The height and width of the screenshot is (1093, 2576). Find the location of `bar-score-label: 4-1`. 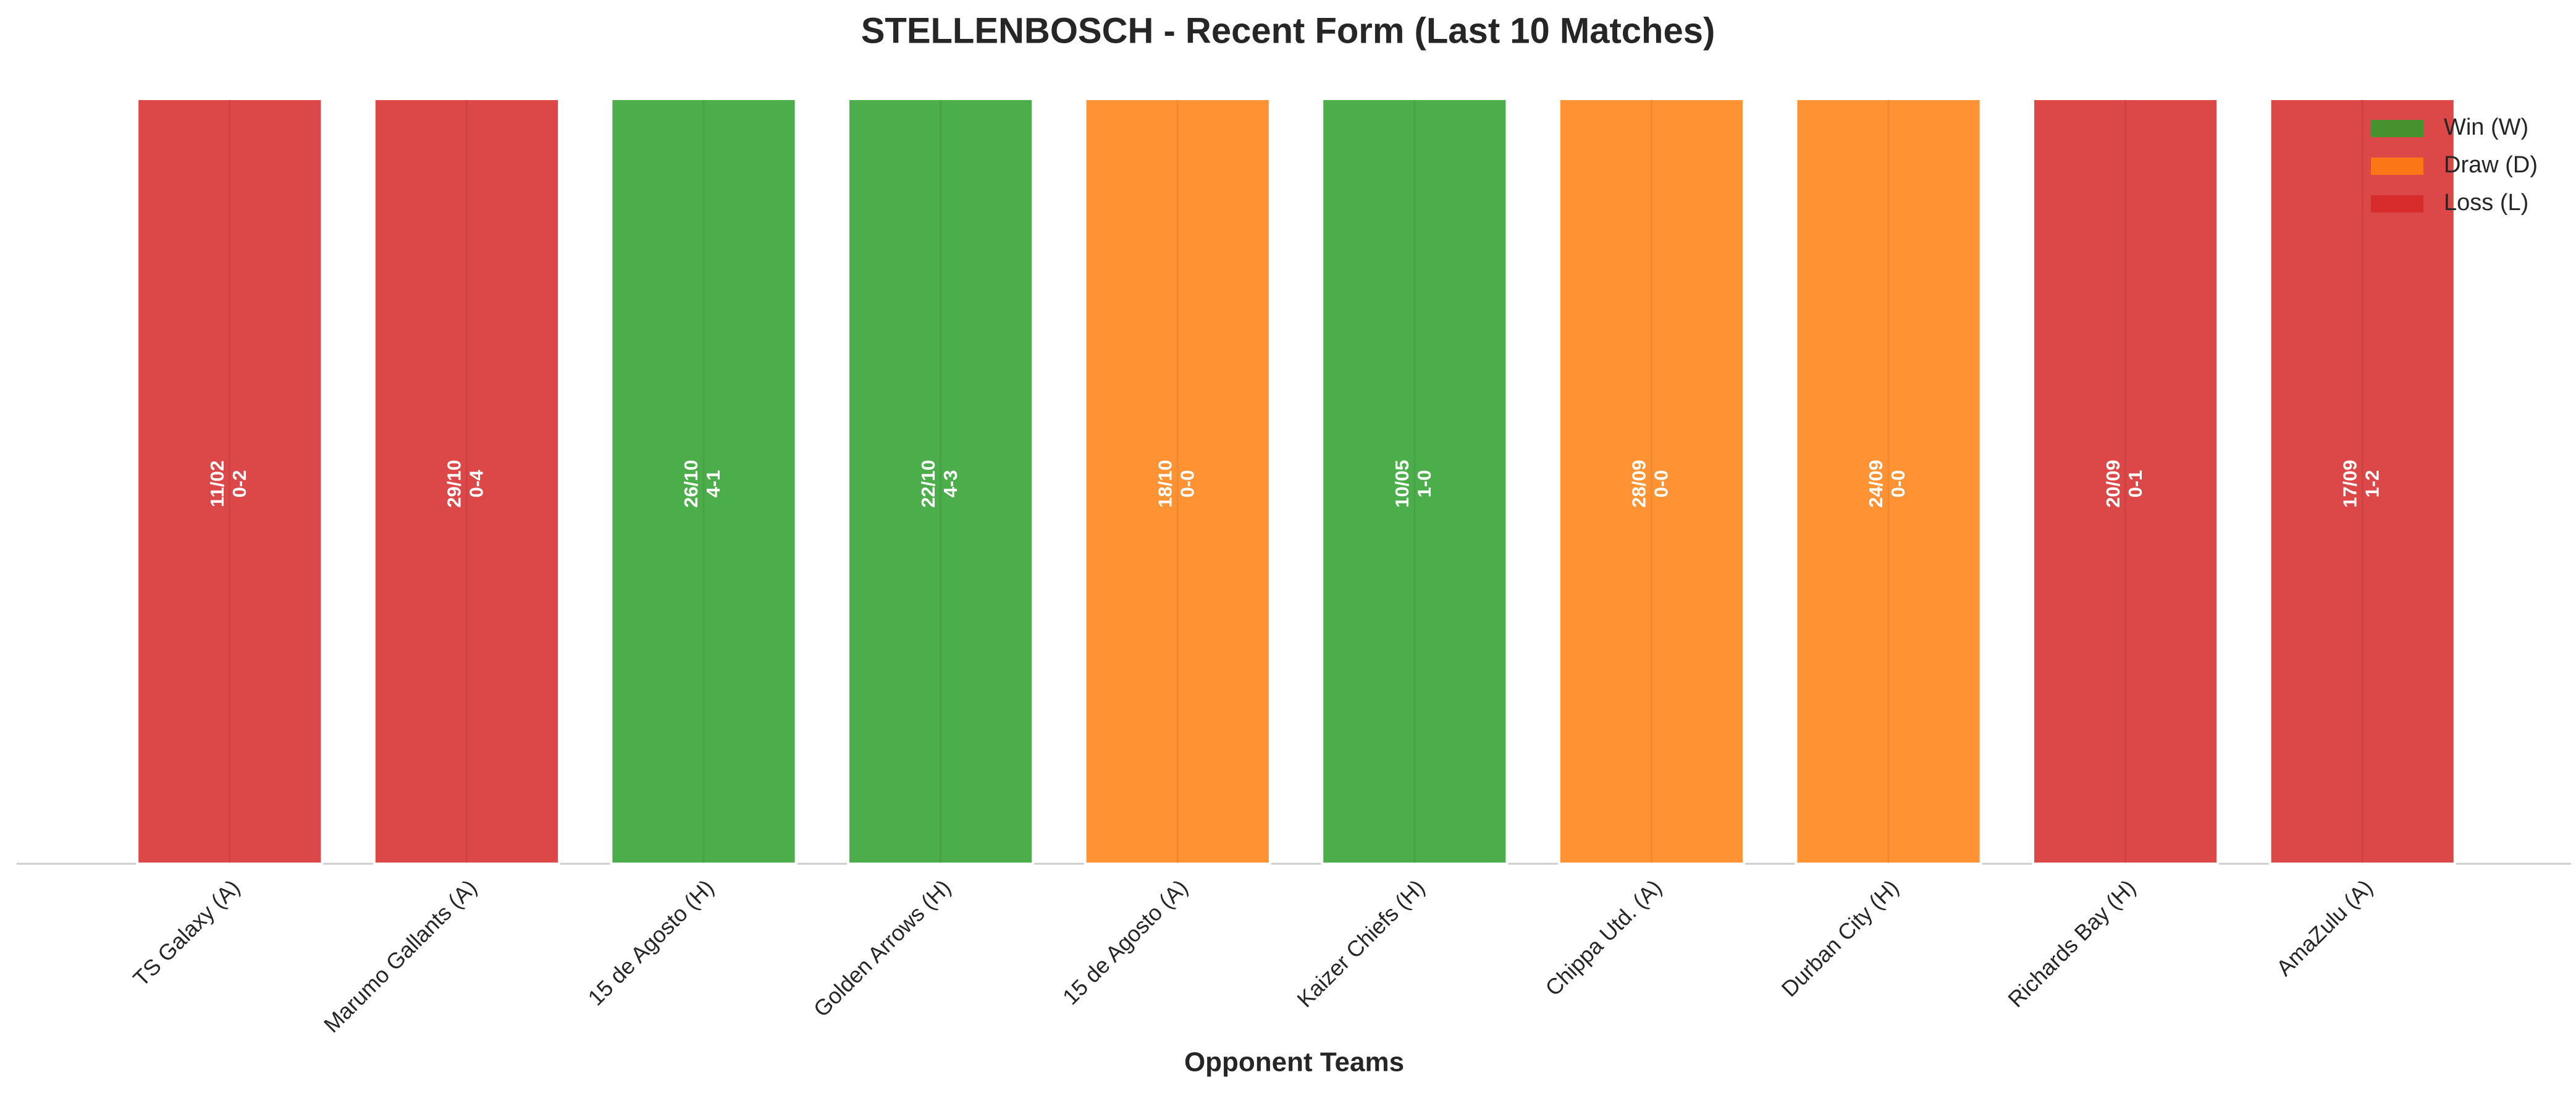

bar-score-label: 4-1 is located at coordinates (713, 484).